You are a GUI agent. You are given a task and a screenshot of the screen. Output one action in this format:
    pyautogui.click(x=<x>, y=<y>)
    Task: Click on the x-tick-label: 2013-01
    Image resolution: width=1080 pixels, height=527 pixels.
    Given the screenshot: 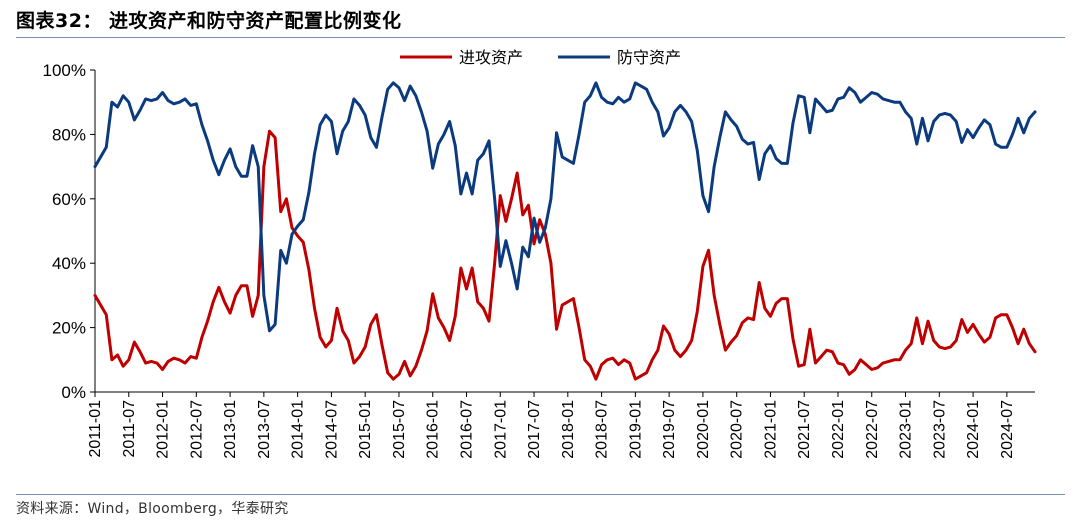 What is the action you would take?
    pyautogui.click(x=230, y=429)
    